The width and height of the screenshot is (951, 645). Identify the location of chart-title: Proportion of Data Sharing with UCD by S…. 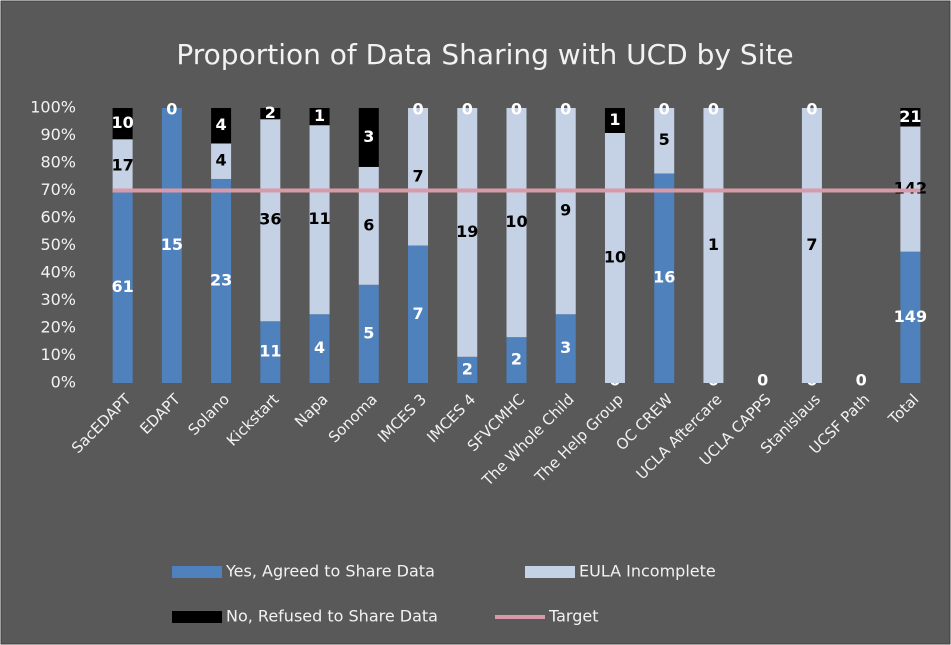
(484, 54).